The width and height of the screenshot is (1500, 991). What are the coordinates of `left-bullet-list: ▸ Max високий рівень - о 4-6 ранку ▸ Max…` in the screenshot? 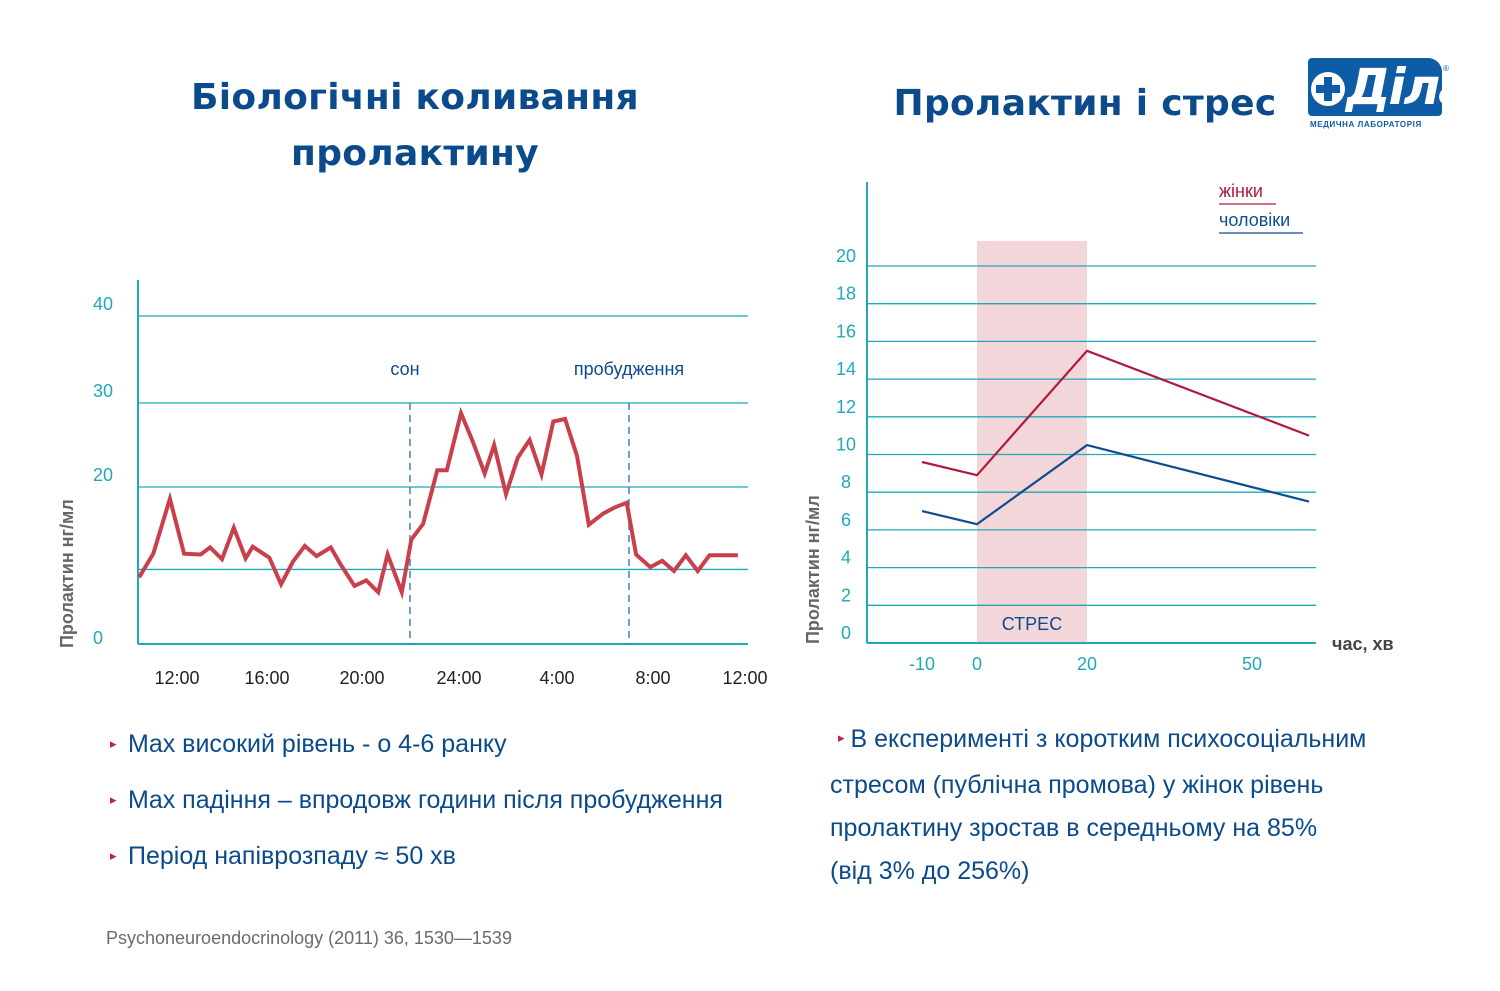 It's located at (460, 800).